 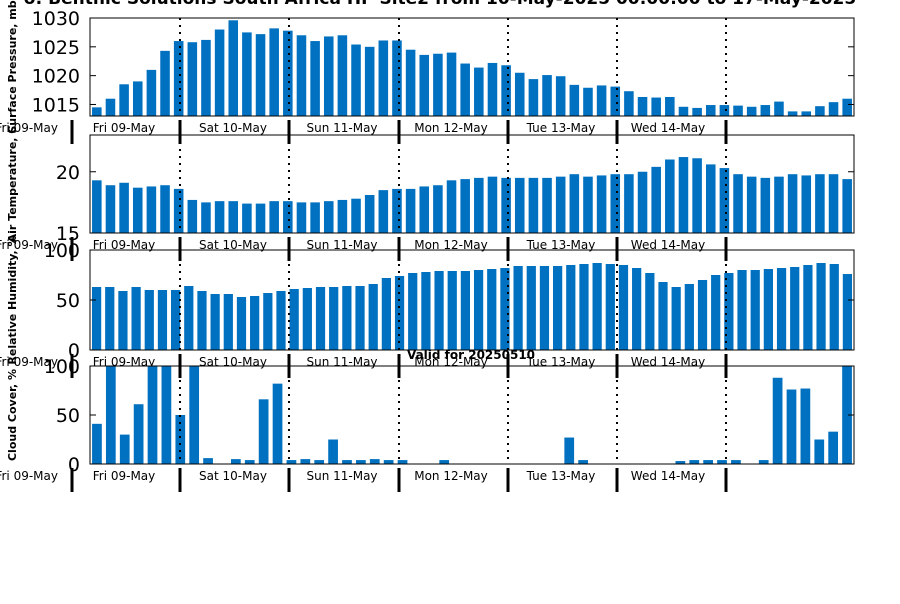 I want to click on valid-for-label: Valid for 20250510, so click(x=471, y=355).